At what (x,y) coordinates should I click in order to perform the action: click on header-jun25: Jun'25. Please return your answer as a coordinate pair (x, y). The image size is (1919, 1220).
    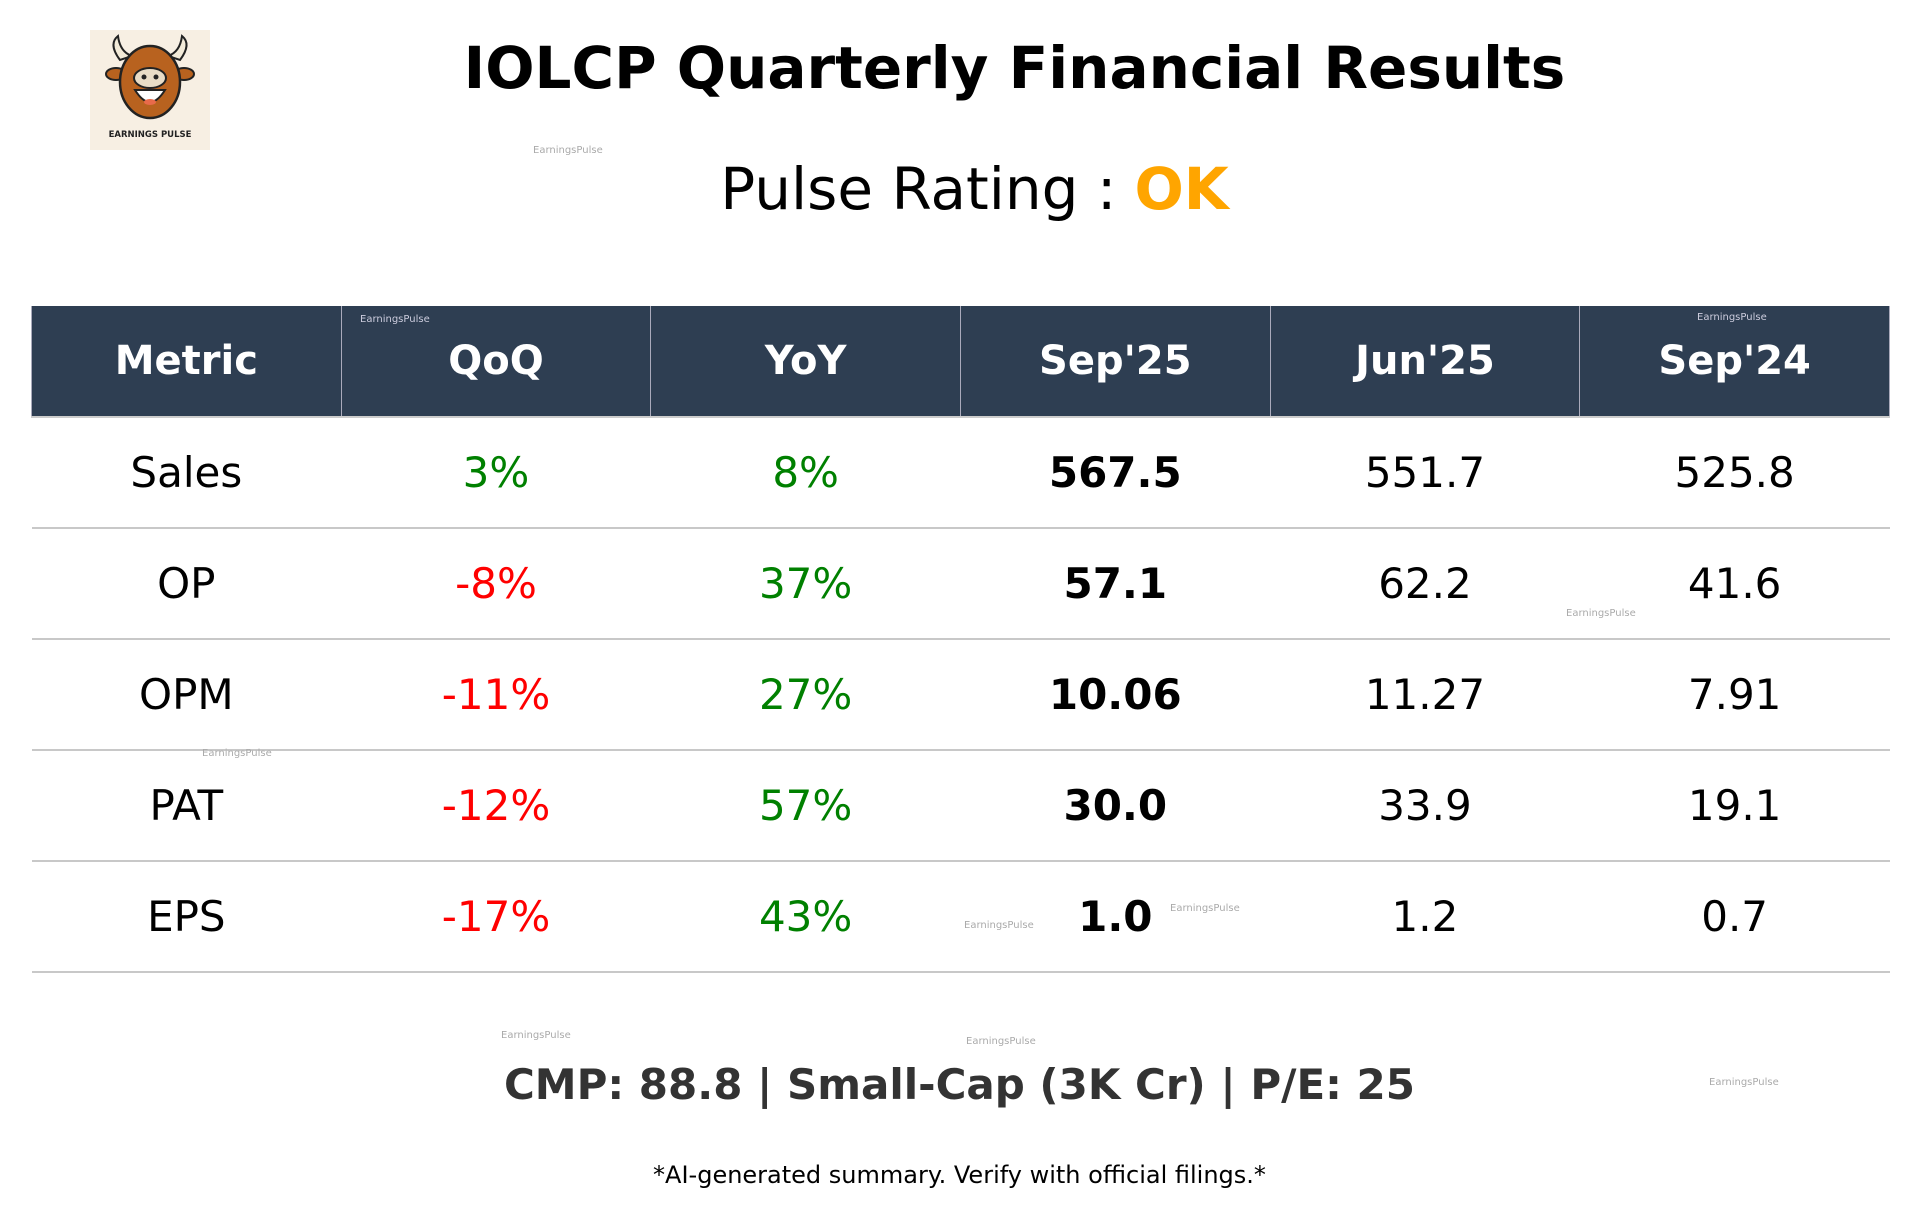
    Looking at the image, I should click on (1425, 362).